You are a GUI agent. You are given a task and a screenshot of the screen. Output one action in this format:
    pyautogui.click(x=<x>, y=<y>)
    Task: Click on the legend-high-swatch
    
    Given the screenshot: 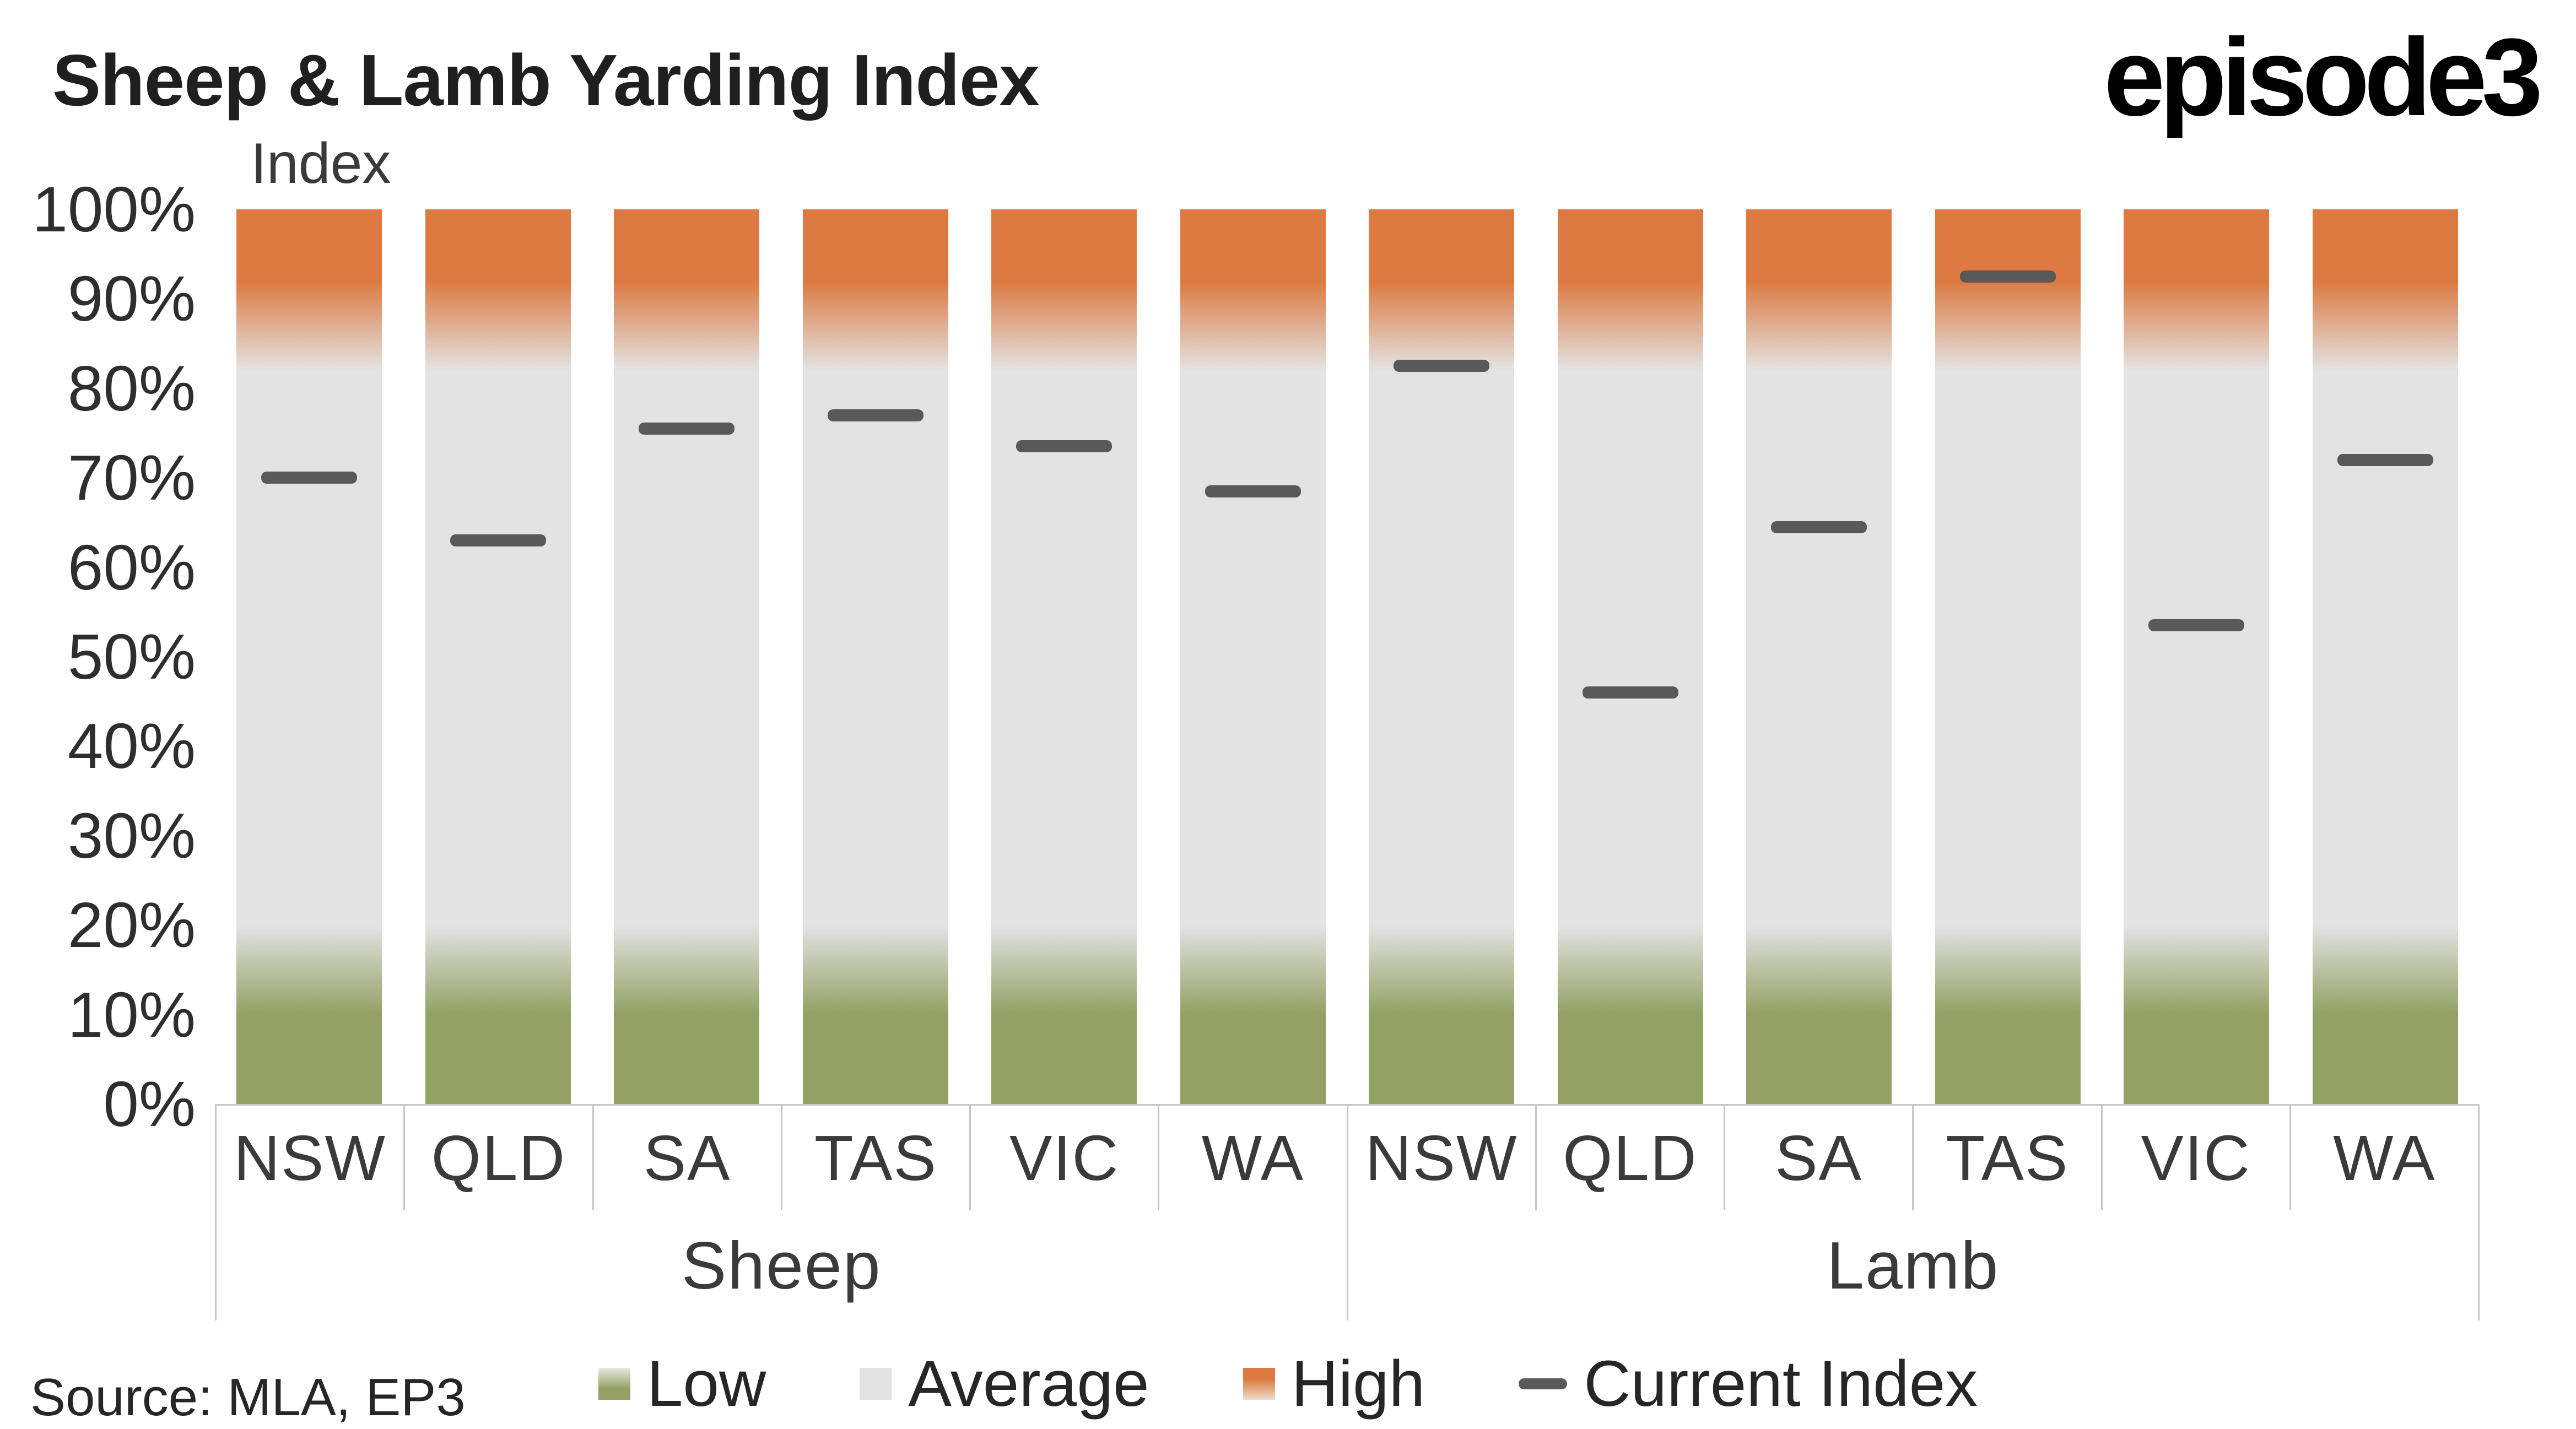 What is the action you would take?
    pyautogui.click(x=1259, y=1384)
    